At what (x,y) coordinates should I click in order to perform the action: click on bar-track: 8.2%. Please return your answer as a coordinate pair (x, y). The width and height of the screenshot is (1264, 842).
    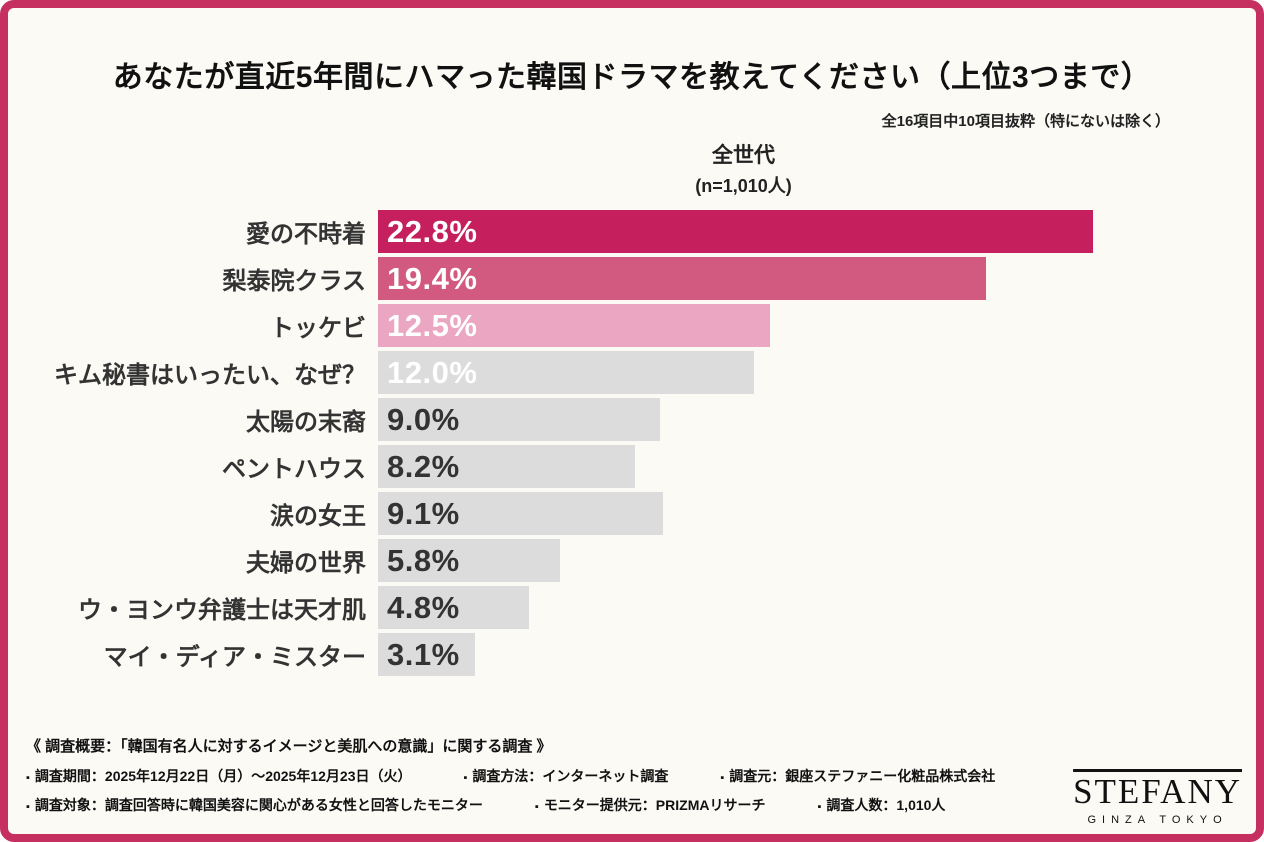
    Looking at the image, I should click on (735, 466).